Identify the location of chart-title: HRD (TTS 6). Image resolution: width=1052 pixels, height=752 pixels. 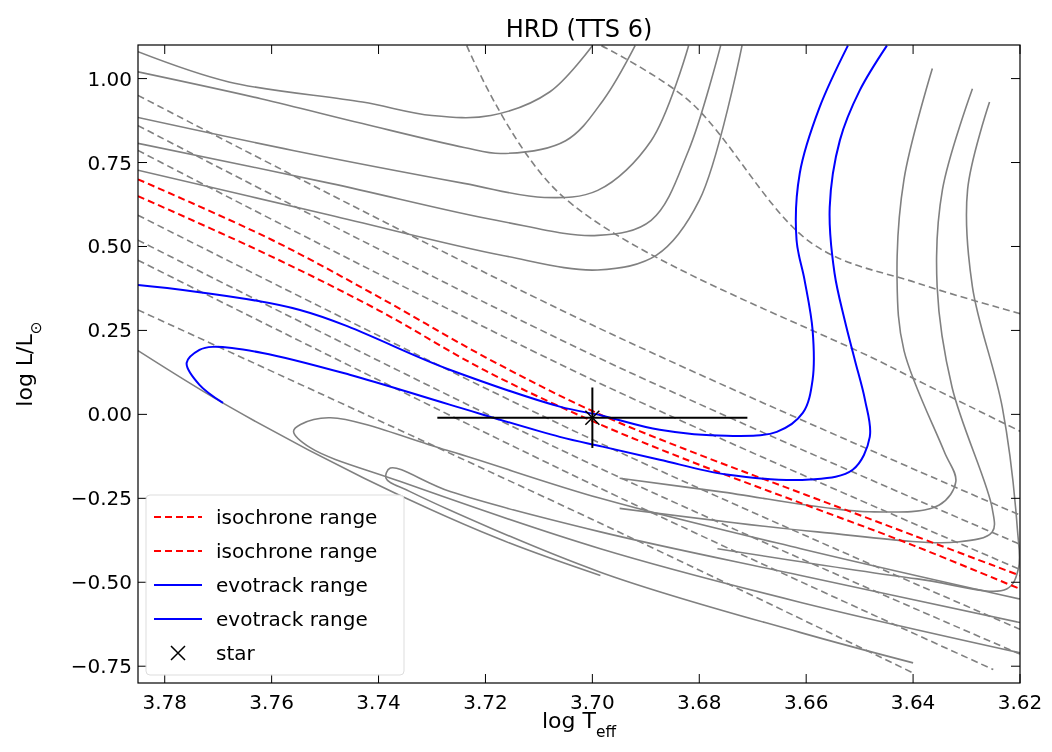
(579, 29).